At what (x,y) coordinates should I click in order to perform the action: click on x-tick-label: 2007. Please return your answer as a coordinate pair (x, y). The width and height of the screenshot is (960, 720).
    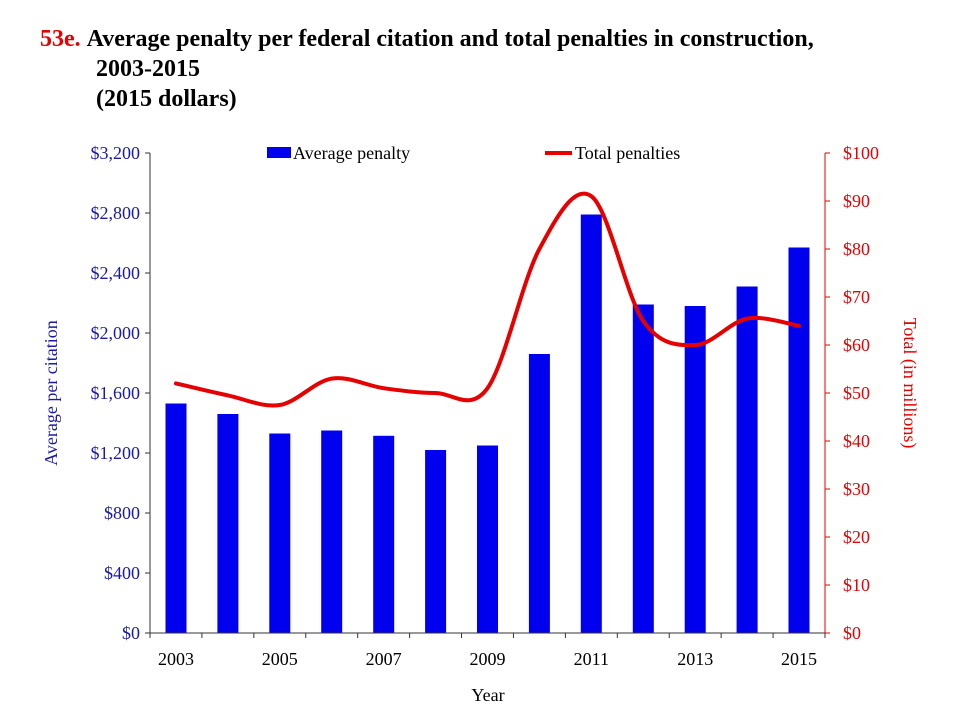
    Looking at the image, I should click on (384, 659).